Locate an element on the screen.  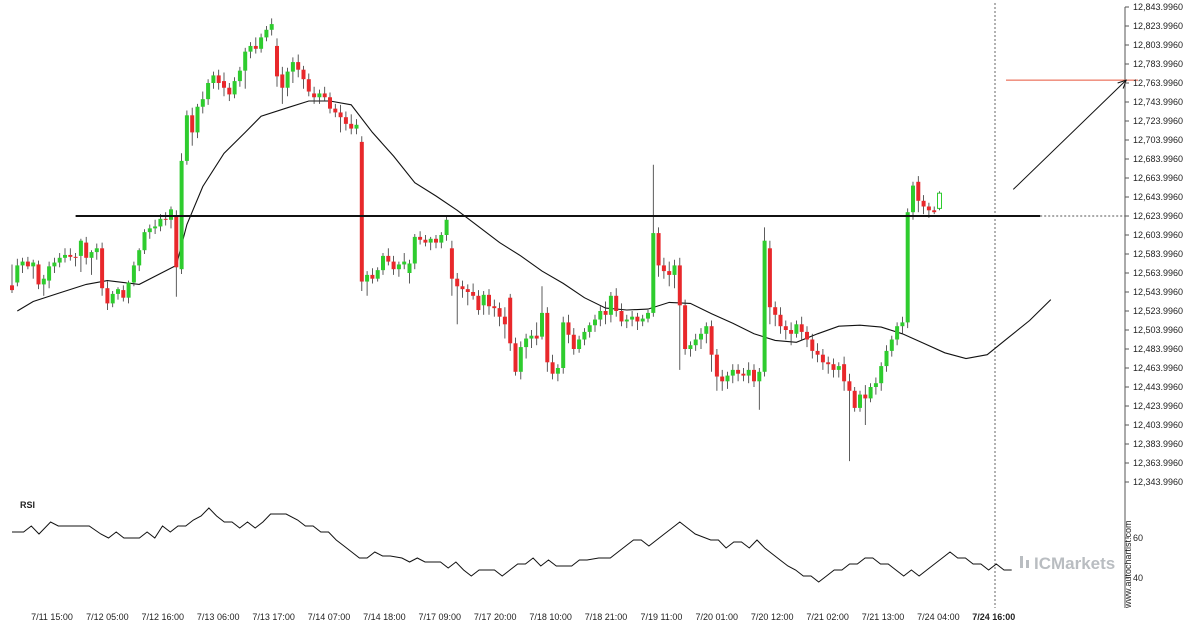
brand-logo-bar is located at coordinates (1021, 562).